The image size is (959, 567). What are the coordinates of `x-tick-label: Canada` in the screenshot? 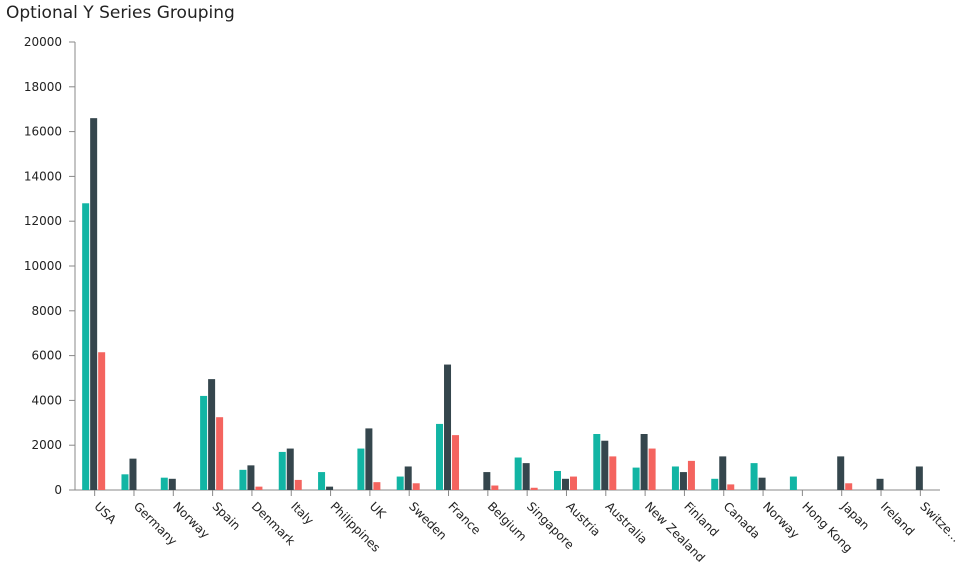 It's located at (742, 520).